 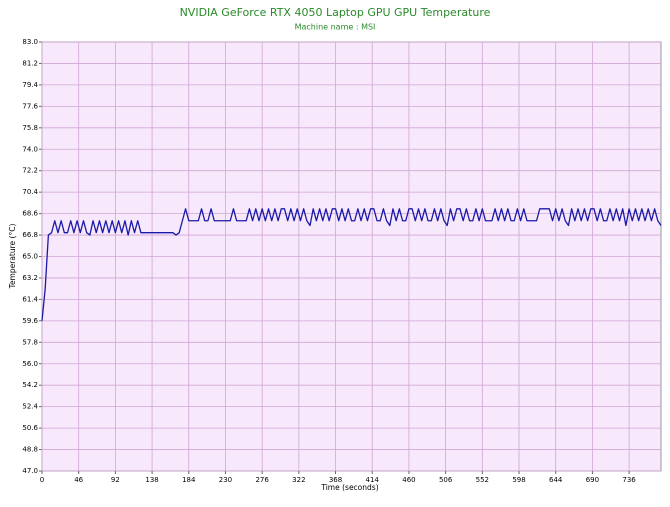 I want to click on y-tick-label: 47.0, so click(x=30, y=471).